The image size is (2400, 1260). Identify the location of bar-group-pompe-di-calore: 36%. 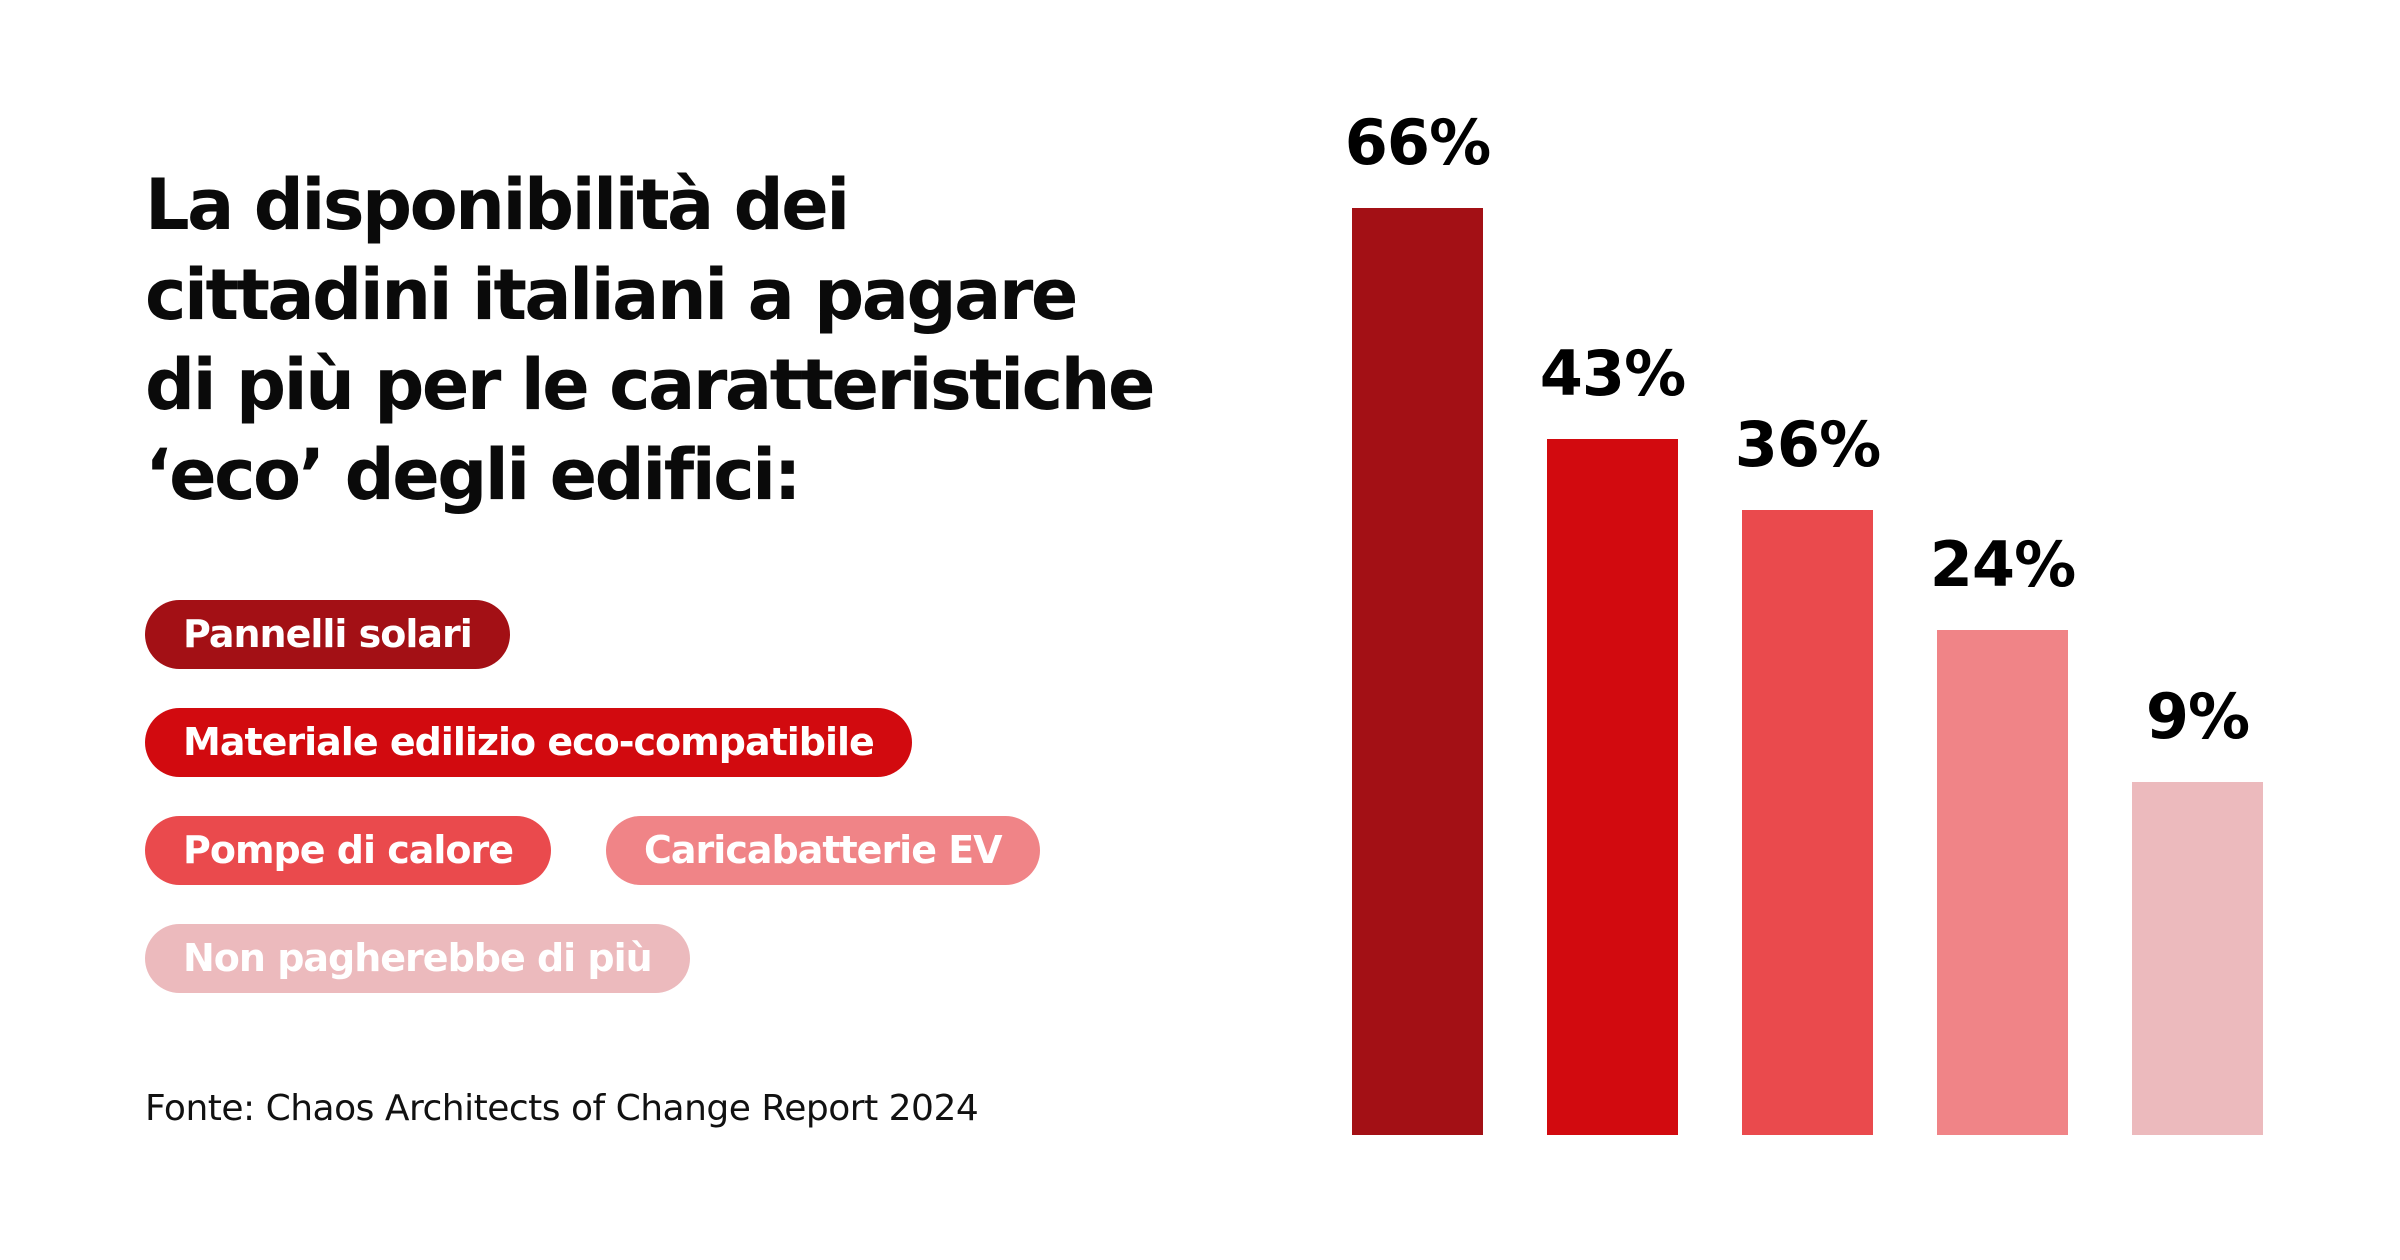
(1808, 774).